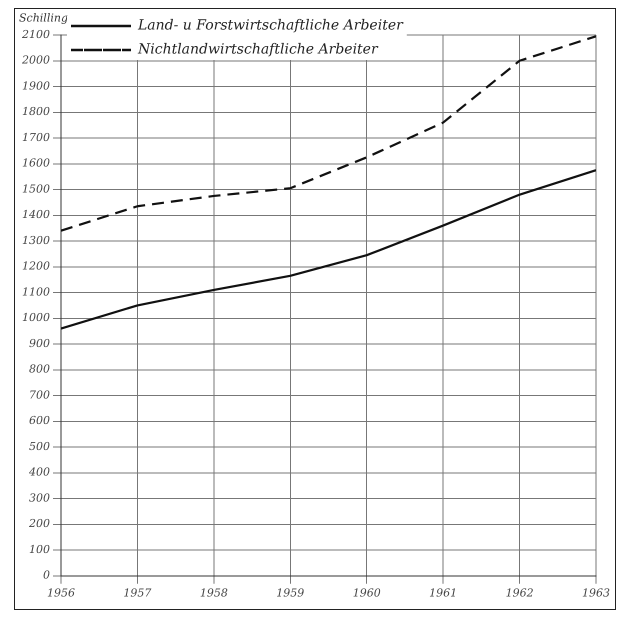  What do you see at coordinates (36, 85) in the screenshot?
I see `y-tick-label: 1900` at bounding box center [36, 85].